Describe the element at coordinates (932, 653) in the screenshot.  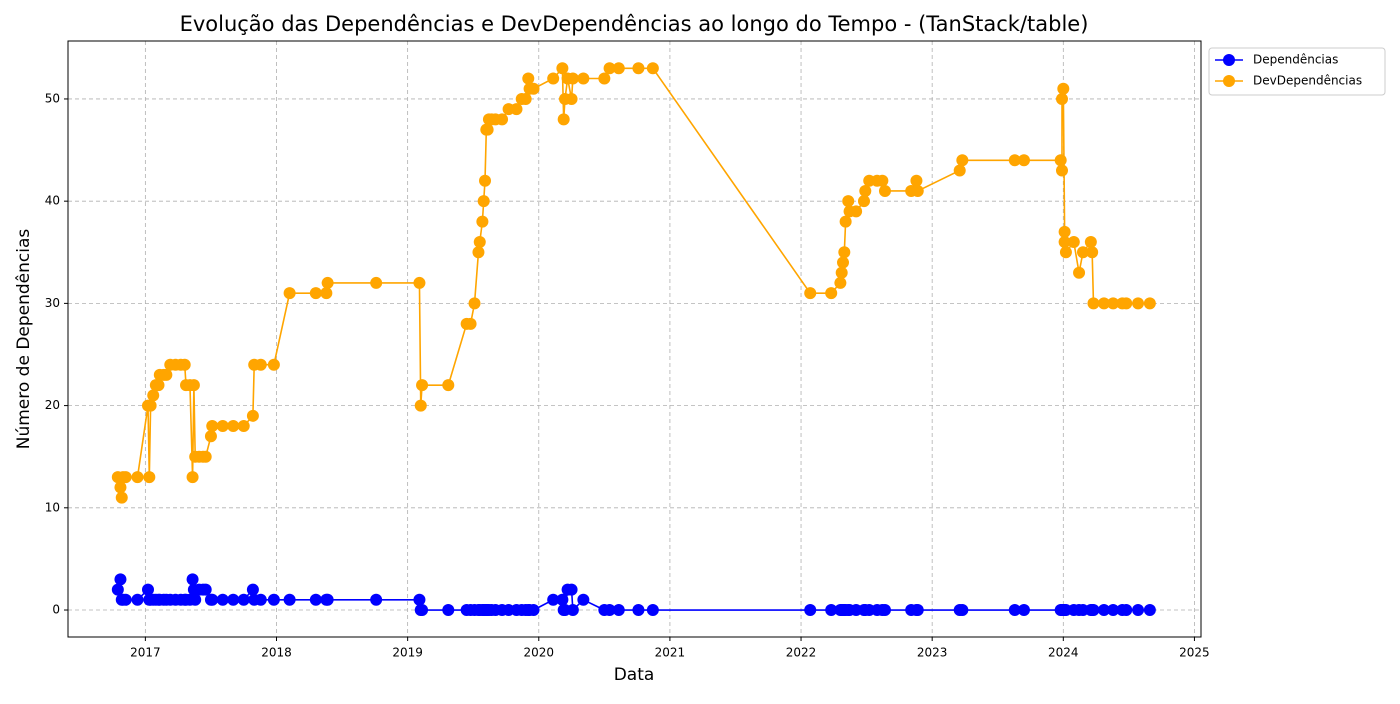
I see `x-tick-label: 2023` at that location.